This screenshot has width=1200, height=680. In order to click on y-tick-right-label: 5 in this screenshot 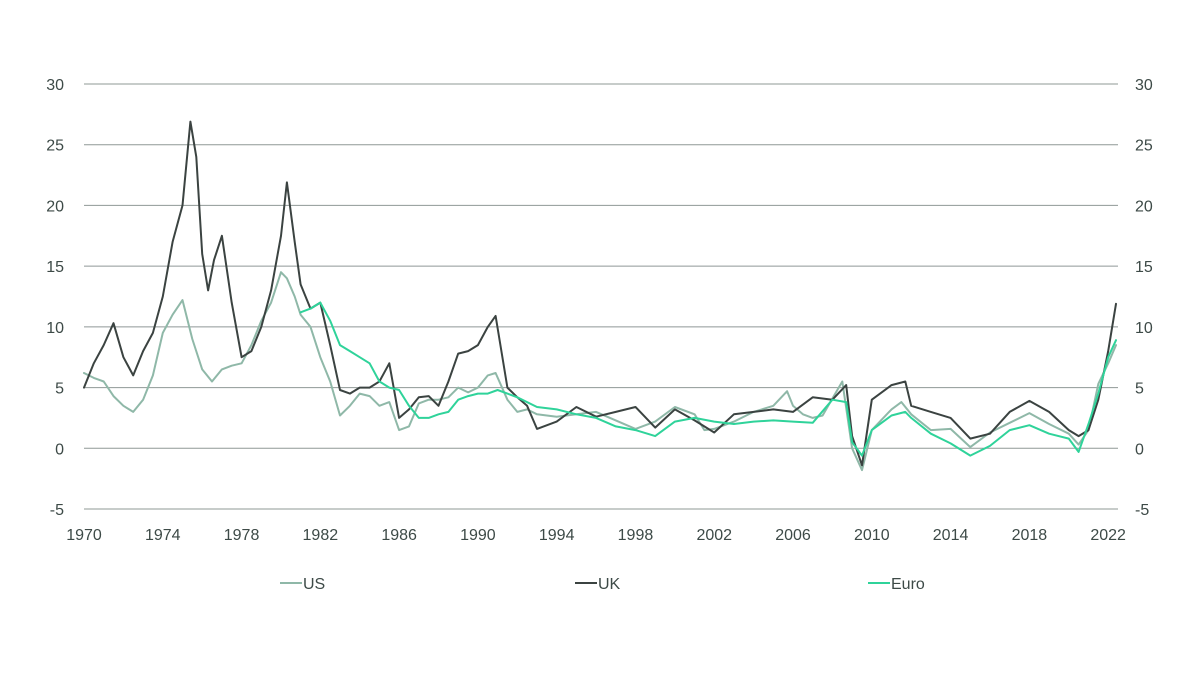, I will do `click(1139, 389)`.